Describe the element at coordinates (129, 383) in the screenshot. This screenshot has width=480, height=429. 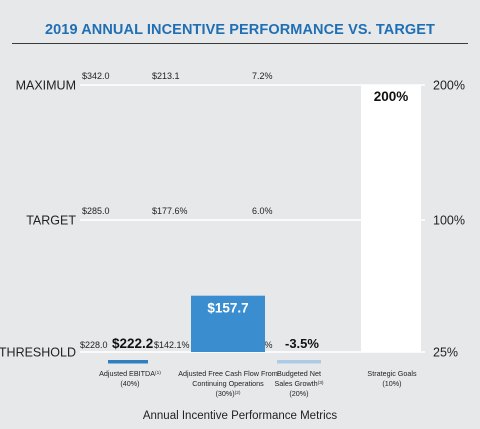
I see `category-label-line: (40%)` at that location.